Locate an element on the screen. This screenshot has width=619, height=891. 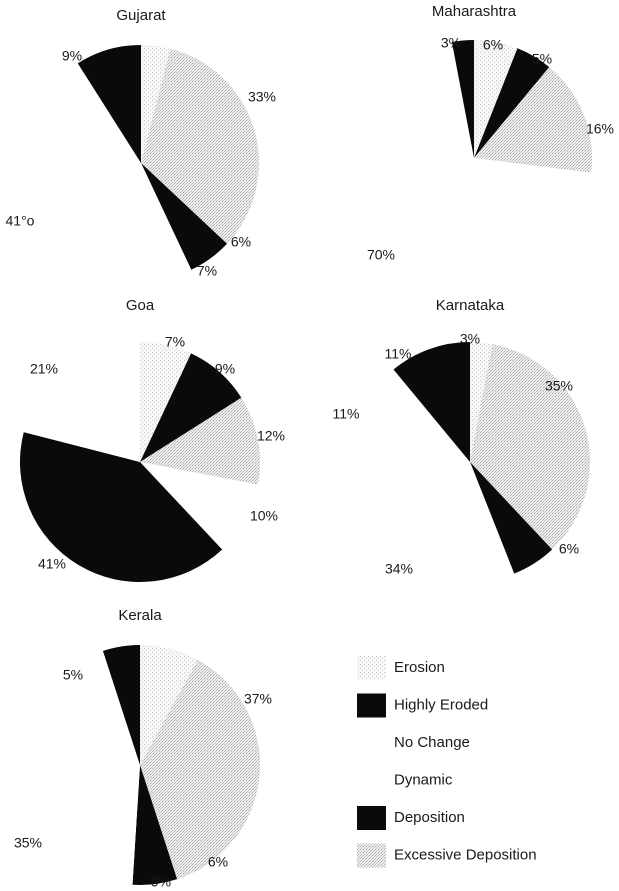
slice-label-no-change: 21% is located at coordinates (44, 369).